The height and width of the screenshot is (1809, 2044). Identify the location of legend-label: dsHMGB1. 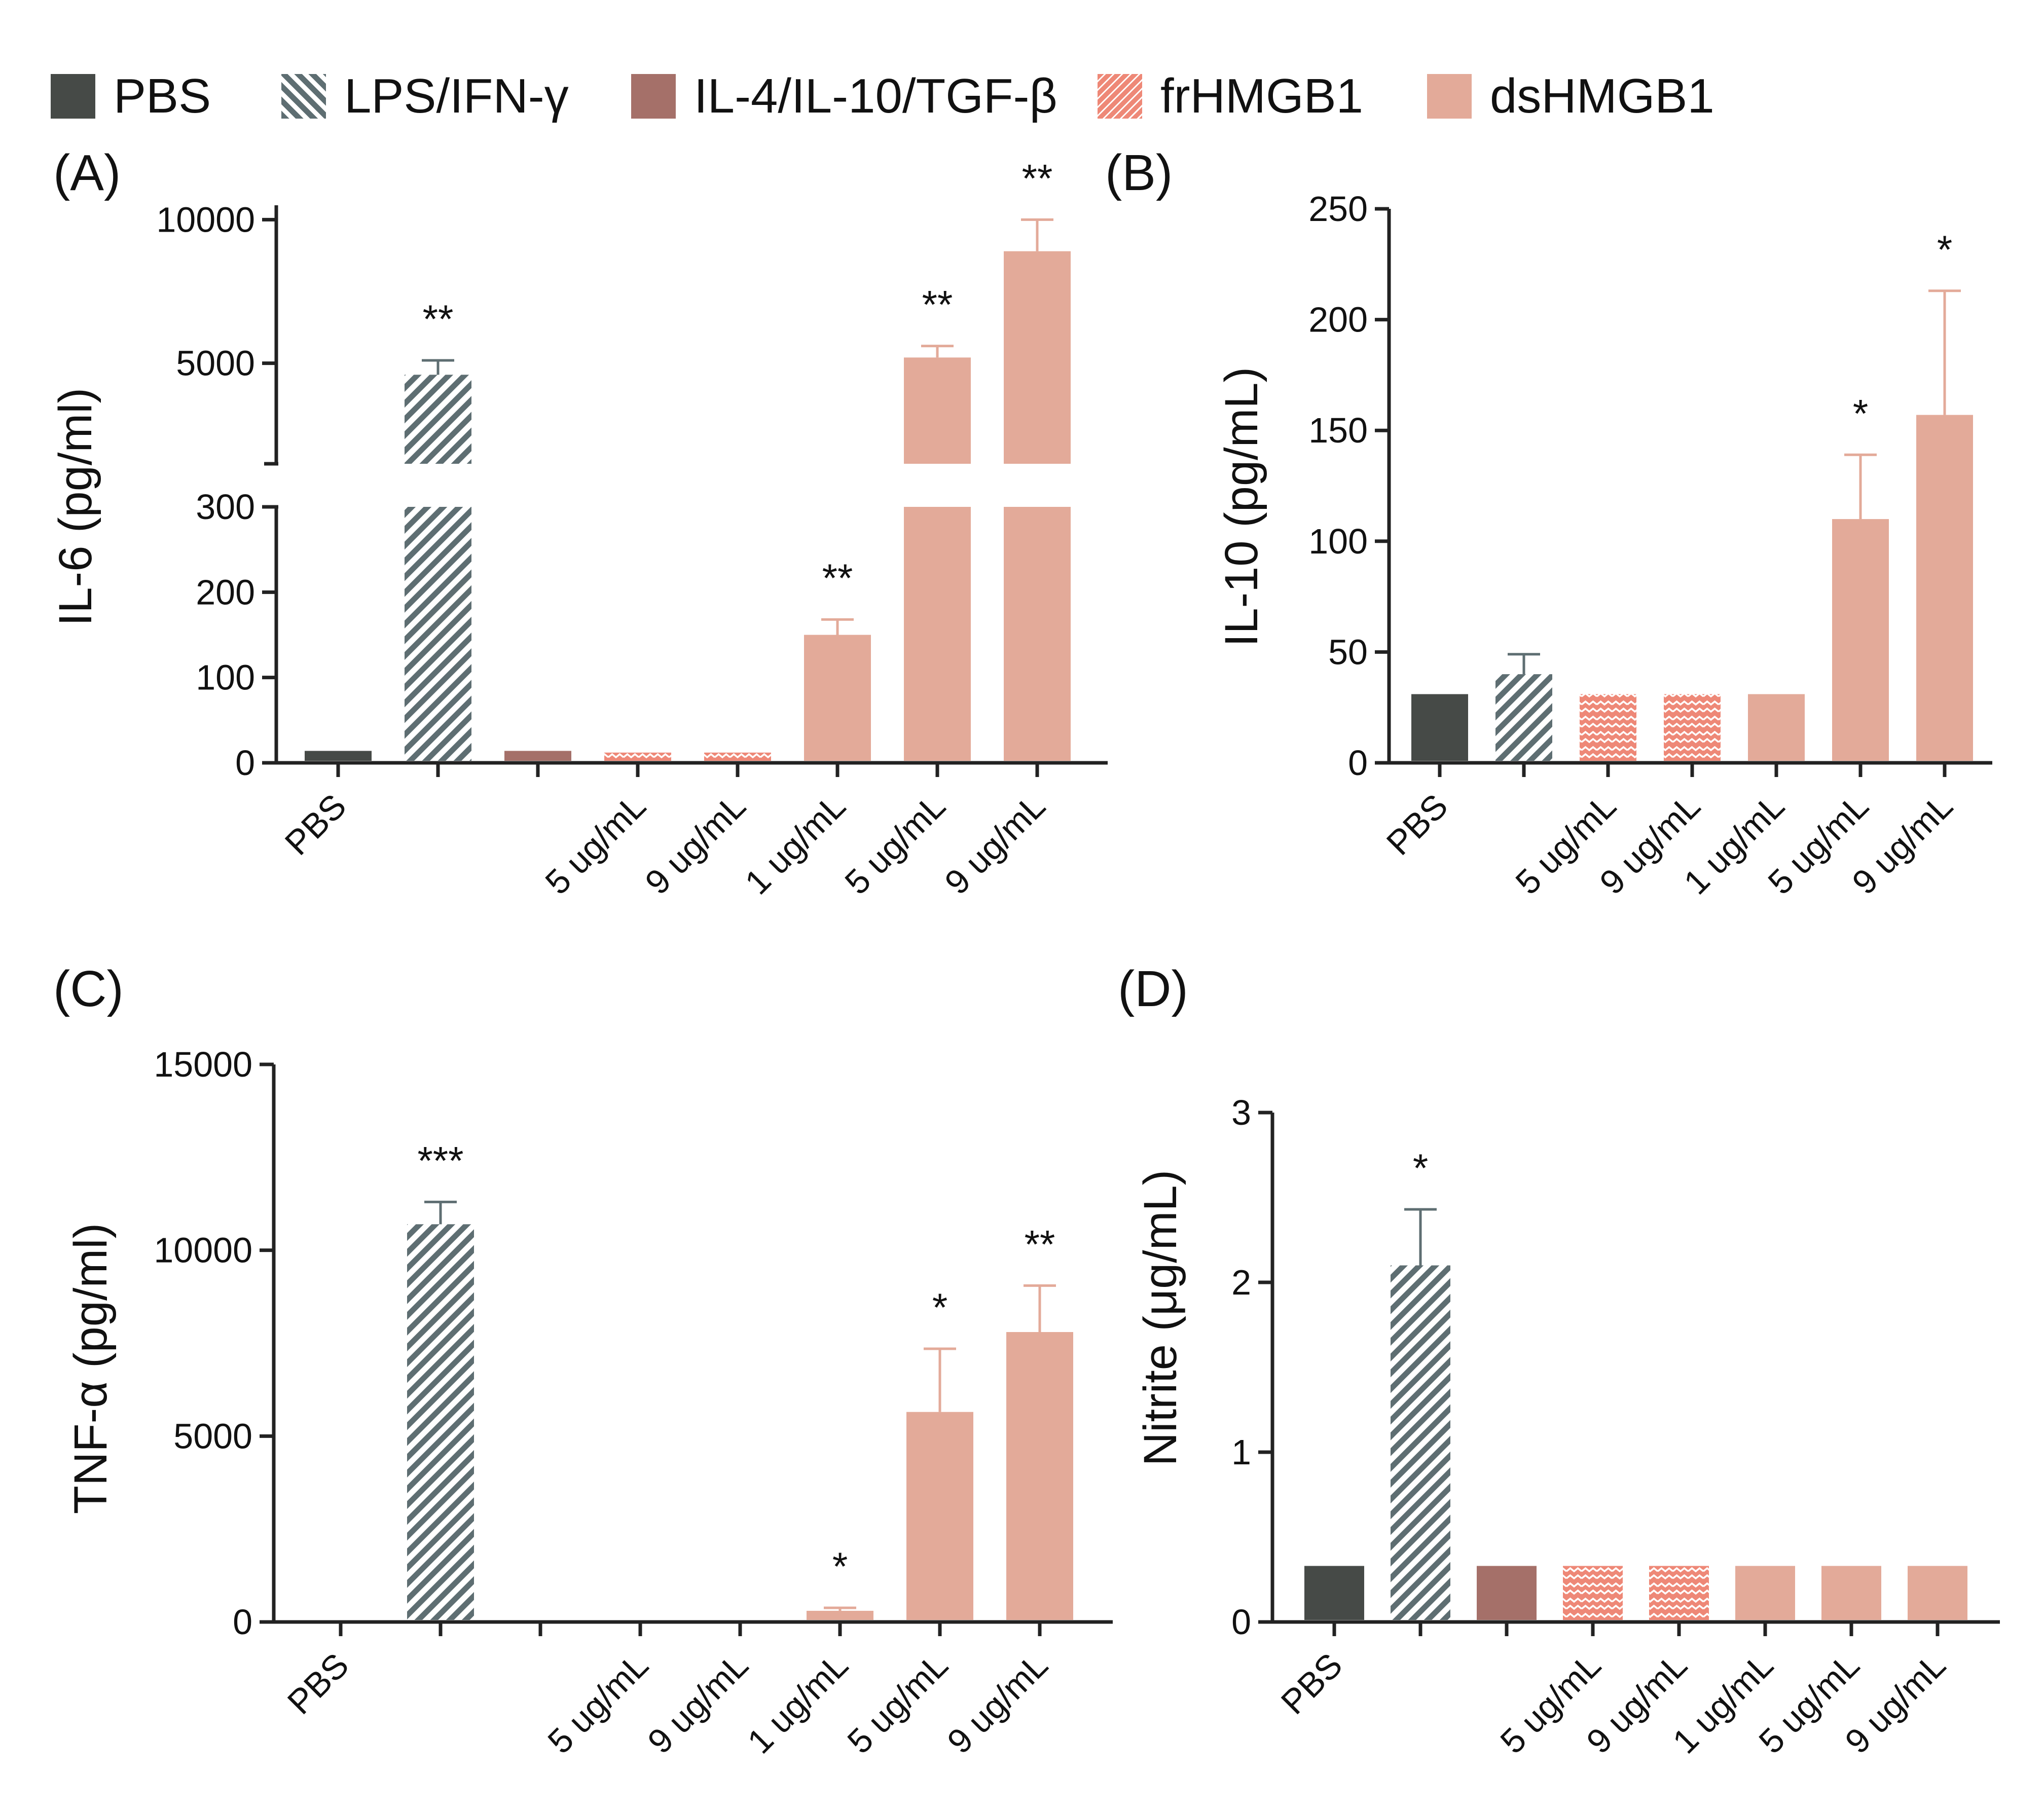
(1602, 96).